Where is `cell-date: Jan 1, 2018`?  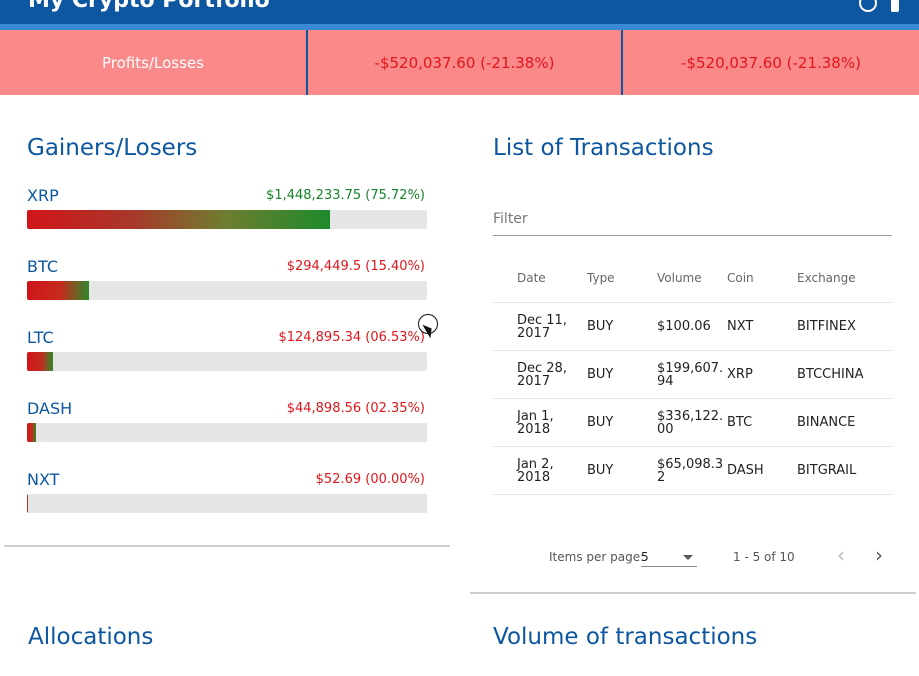 cell-date: Jan 1, 2018 is located at coordinates (540, 422).